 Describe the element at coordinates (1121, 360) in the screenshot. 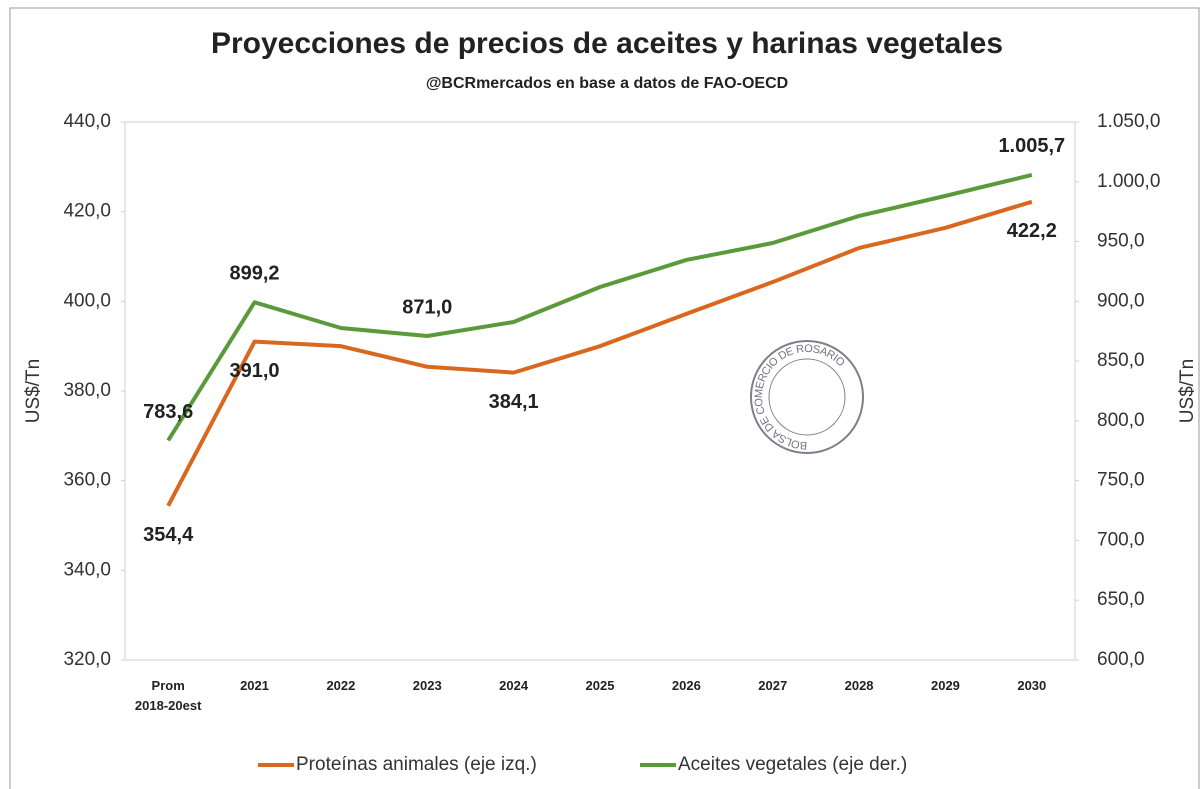

I see `y2-tick-label: 850,0` at that location.